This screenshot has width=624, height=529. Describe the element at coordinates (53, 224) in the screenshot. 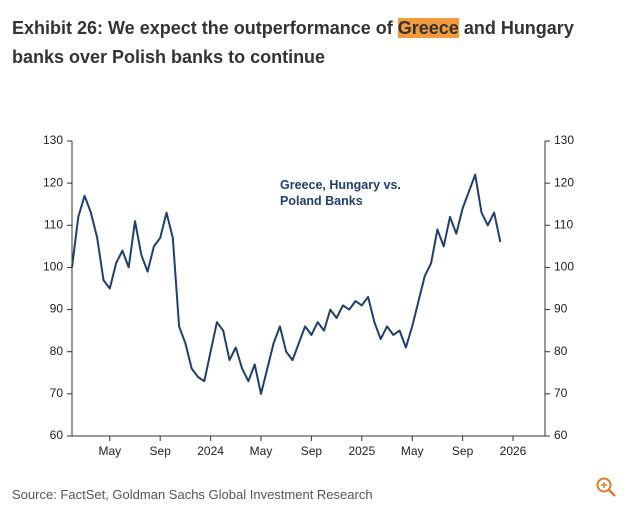

I see `y-tick-label: 110` at that location.